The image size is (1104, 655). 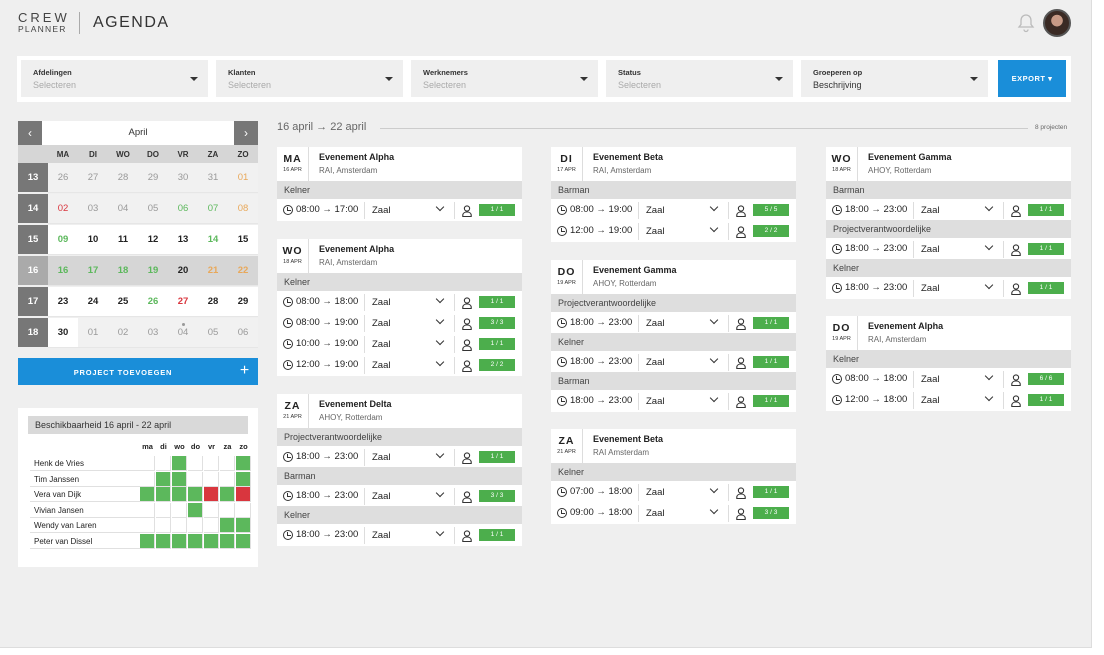 What do you see at coordinates (1032, 78) in the screenshot?
I see `export-button: EXPORT ▾` at bounding box center [1032, 78].